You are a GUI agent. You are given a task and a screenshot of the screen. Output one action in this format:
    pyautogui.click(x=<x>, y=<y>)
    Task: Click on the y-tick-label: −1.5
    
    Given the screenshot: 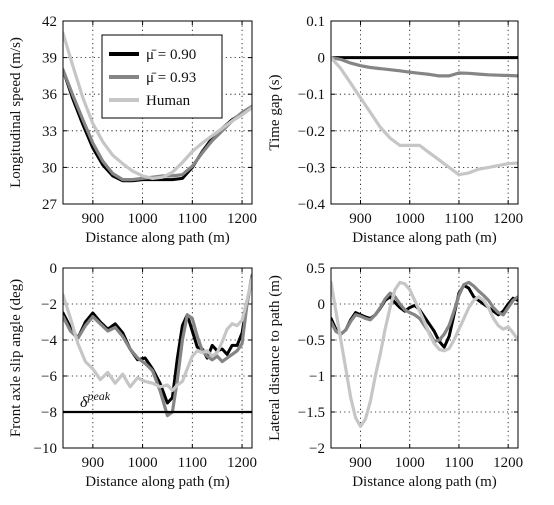 What is the action you would take?
    pyautogui.click(x=311, y=413)
    